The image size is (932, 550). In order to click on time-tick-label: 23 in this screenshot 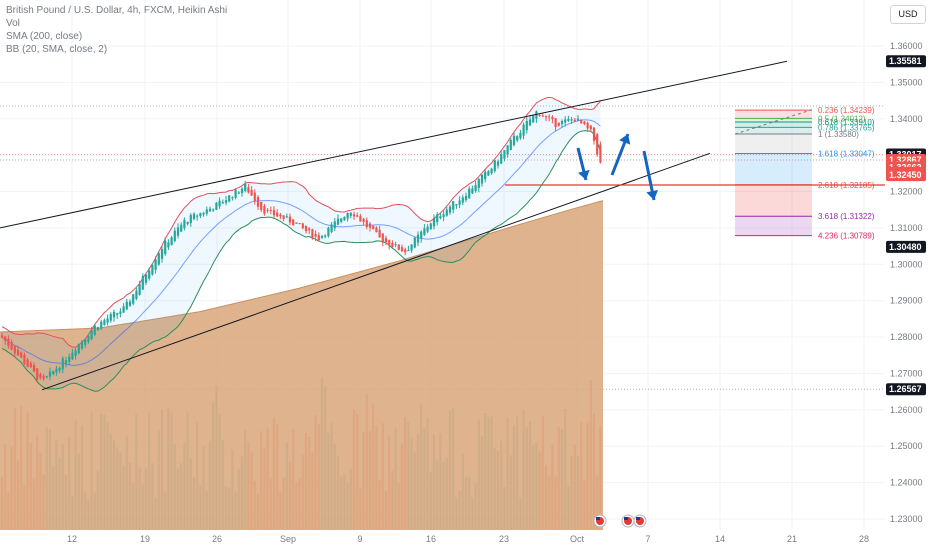, I will do `click(504, 539)`.